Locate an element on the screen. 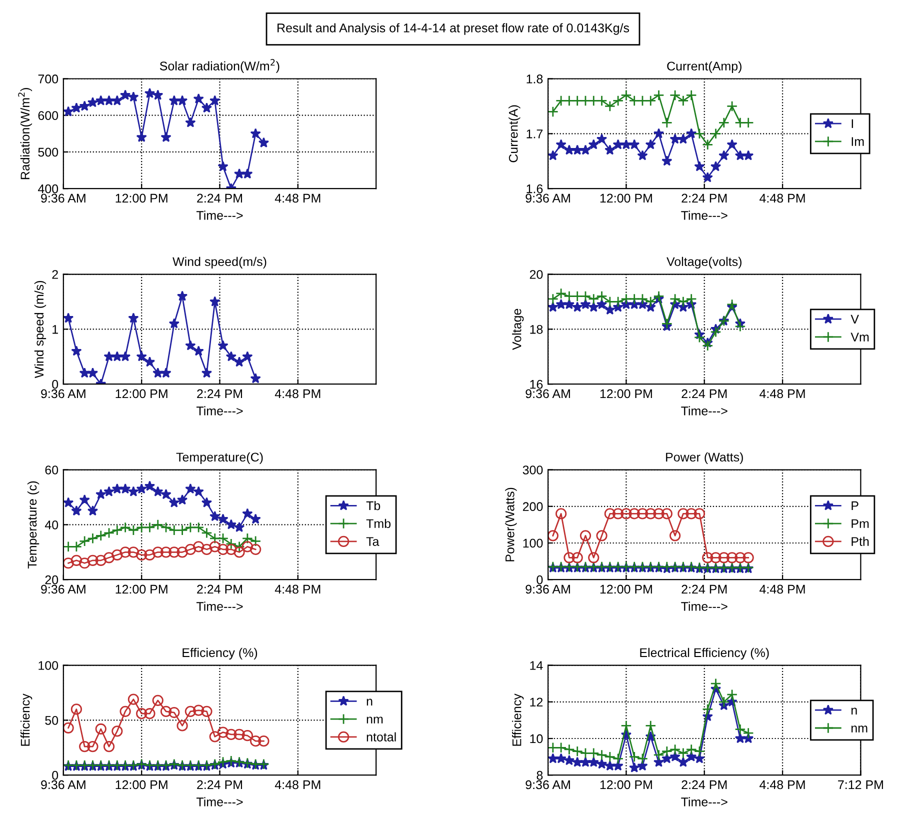 Image resolution: width=906 pixels, height=829 pixels. y-tick-label: 1.8 is located at coordinates (534, 79).